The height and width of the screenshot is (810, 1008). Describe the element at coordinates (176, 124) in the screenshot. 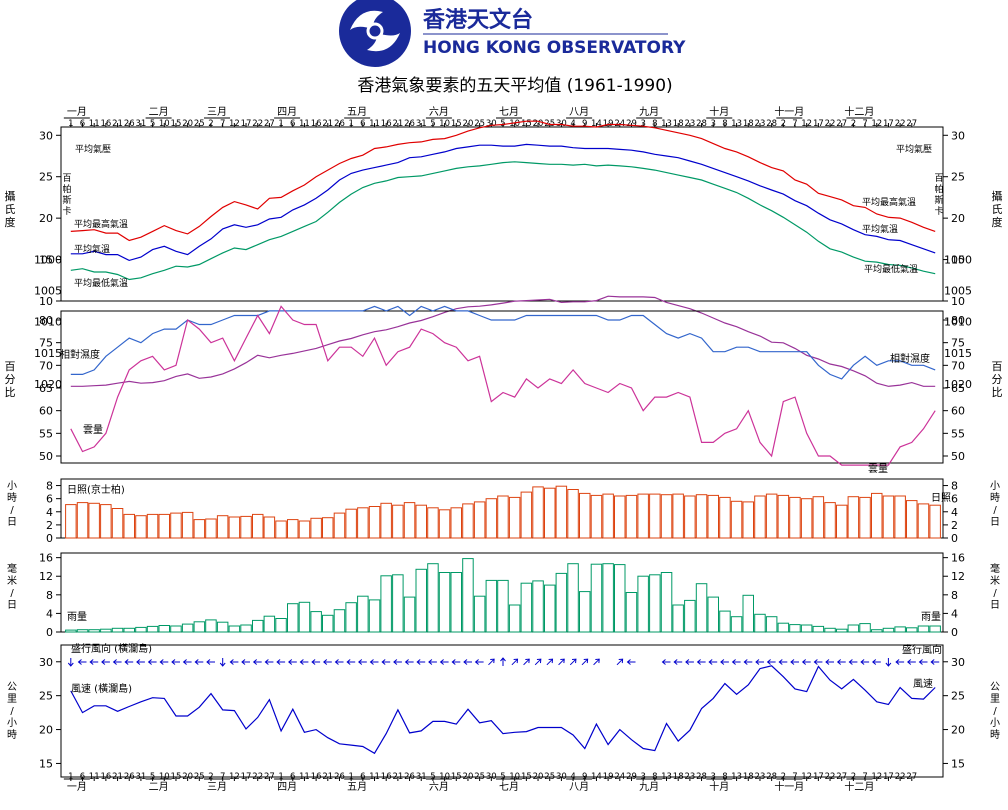

I see `date-tick-label: 15` at that location.